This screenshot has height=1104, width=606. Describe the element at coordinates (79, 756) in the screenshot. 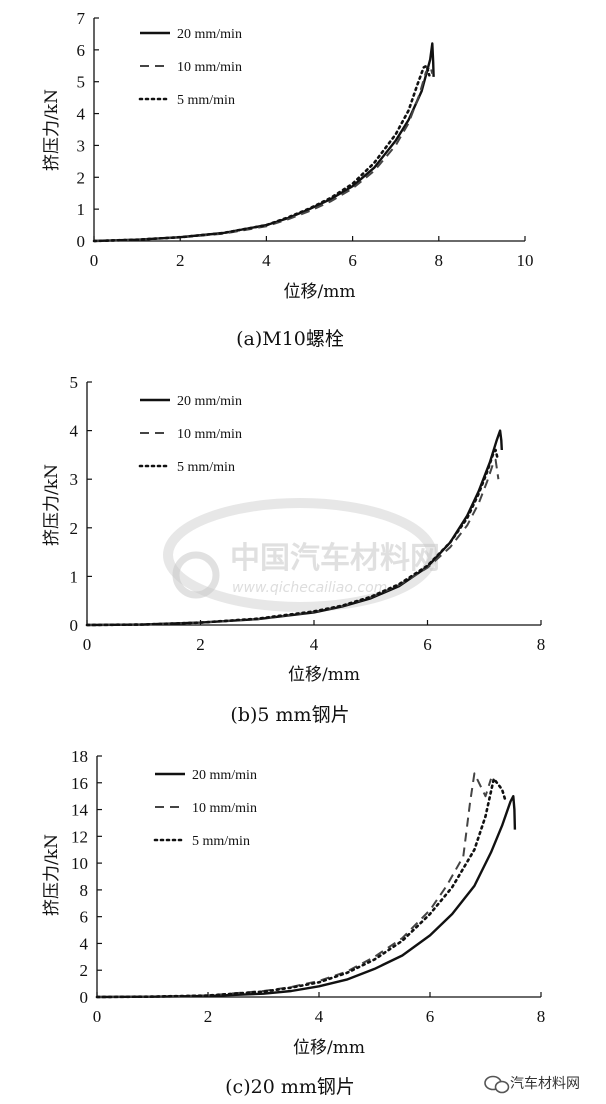

I see `y-tick-label: 18` at that location.